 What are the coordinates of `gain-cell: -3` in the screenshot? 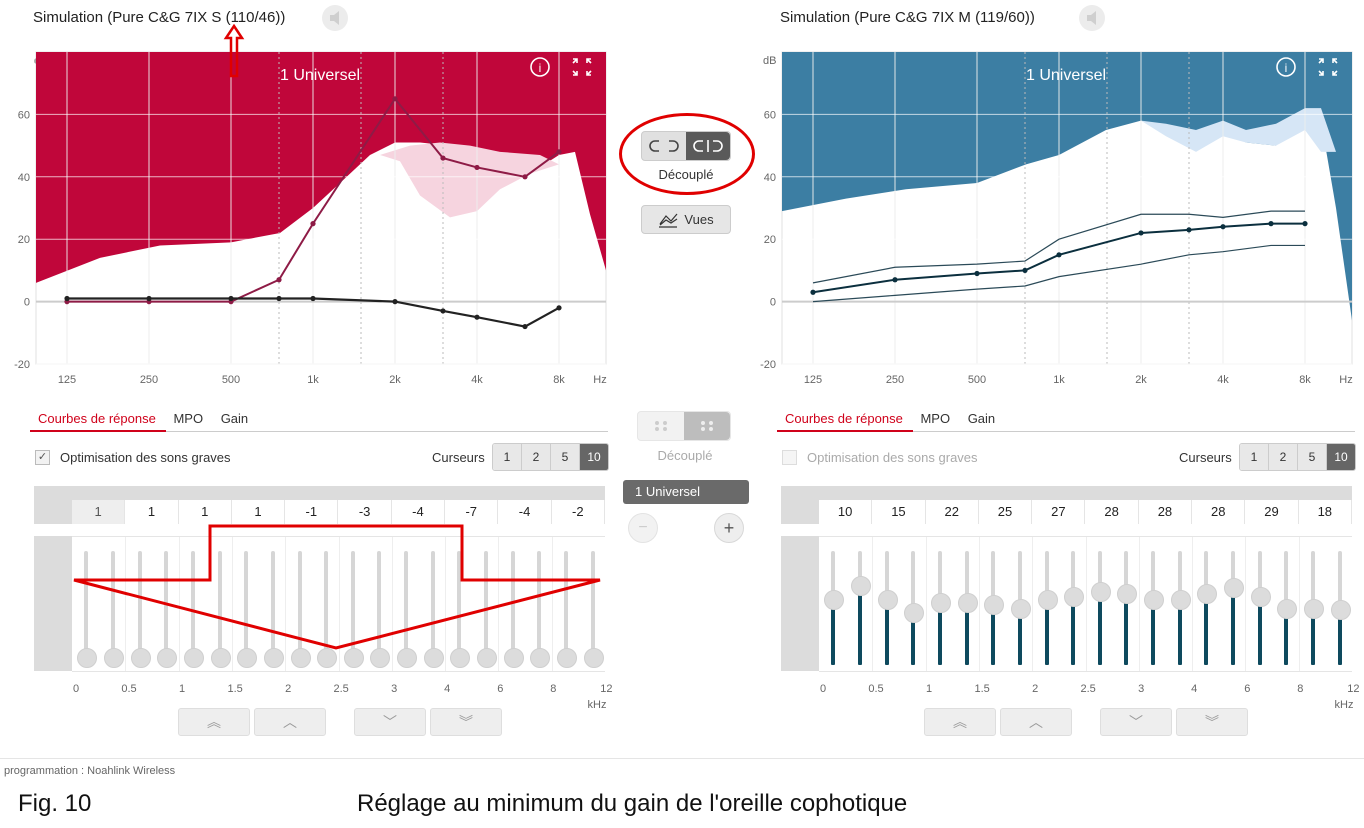 It's located at (365, 512).